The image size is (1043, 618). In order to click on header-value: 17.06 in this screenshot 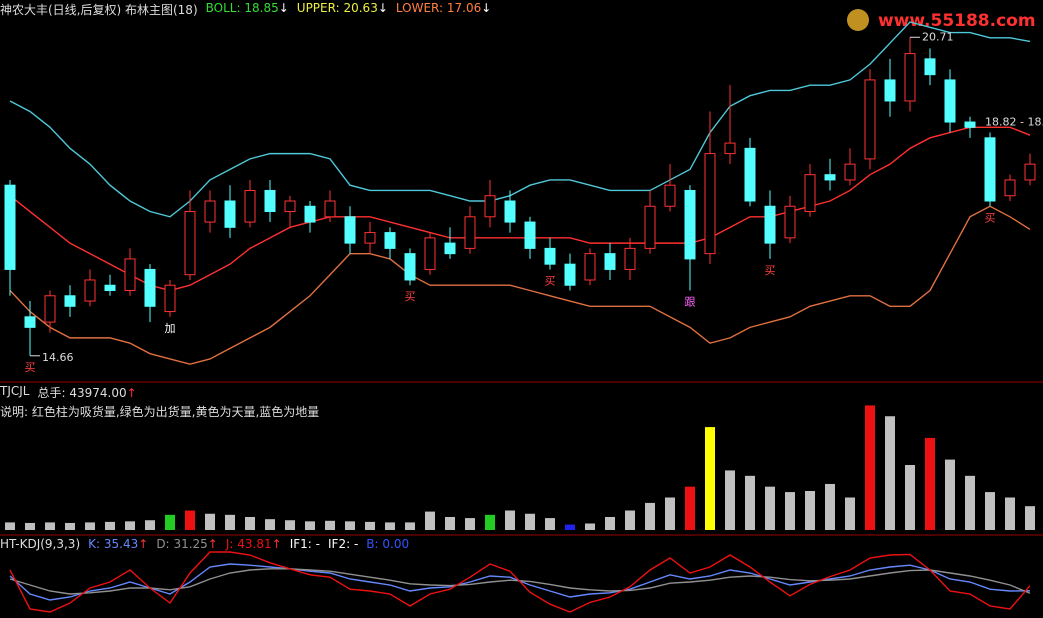, I will do `click(464, 8)`.